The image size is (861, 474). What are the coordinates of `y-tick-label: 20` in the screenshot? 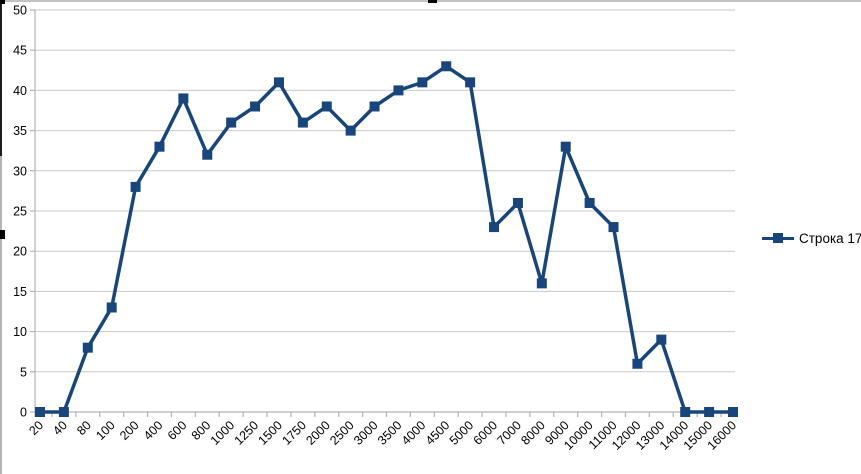 It's located at (20, 252).